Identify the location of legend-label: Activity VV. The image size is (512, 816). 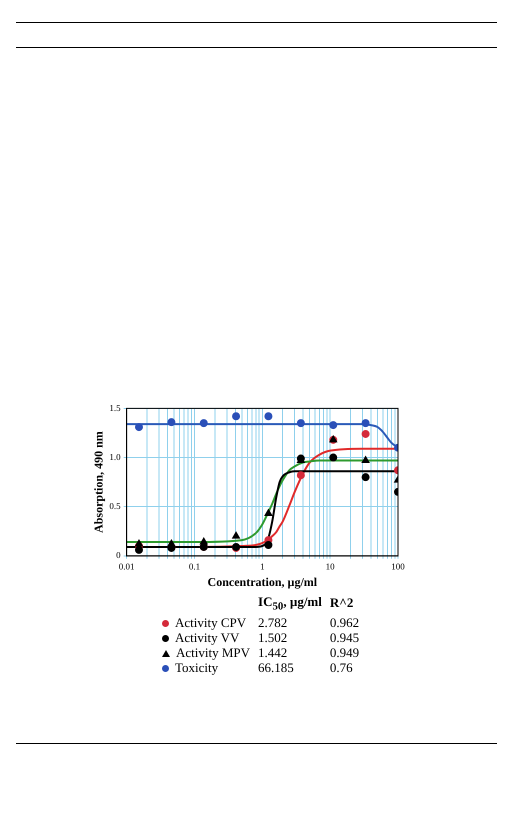
(207, 637).